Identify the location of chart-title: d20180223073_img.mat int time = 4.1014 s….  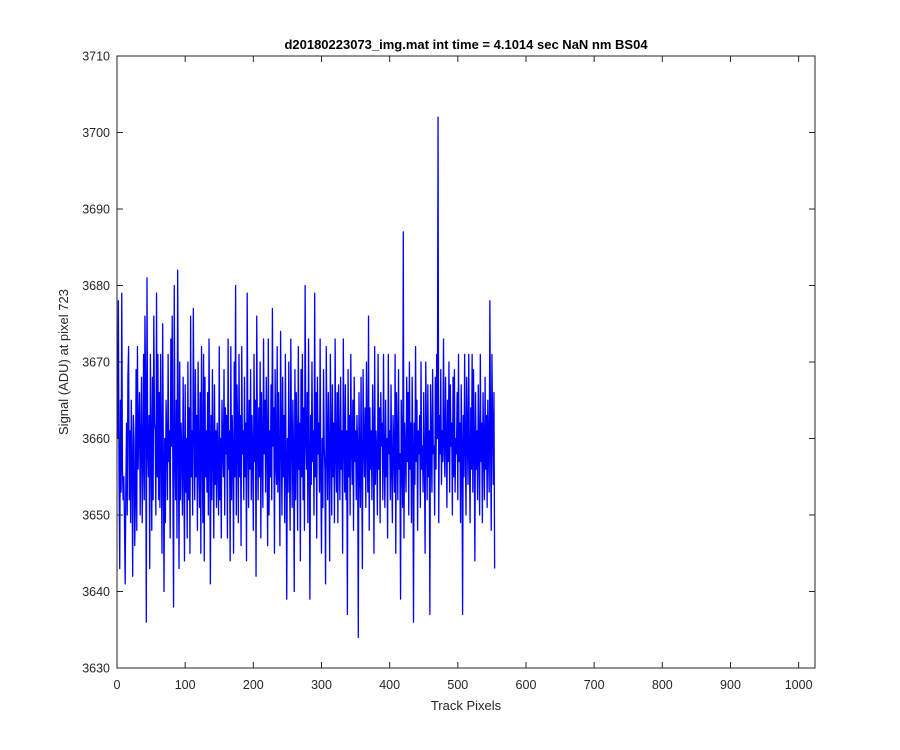
(466, 44).